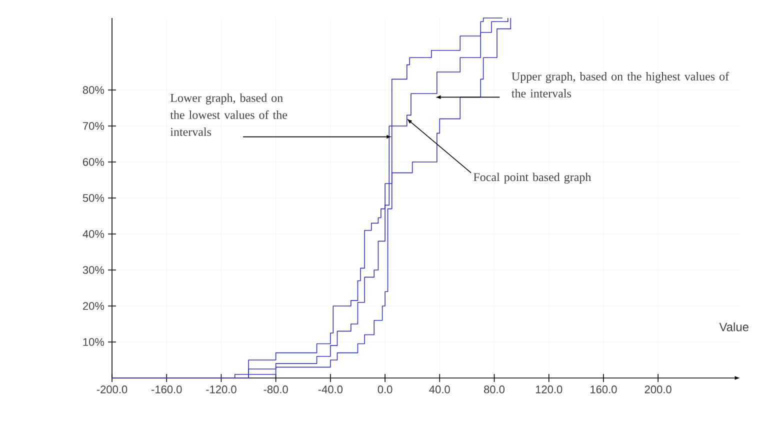 The height and width of the screenshot is (433, 782). What do you see at coordinates (330, 390) in the screenshot?
I see `x-tick-label: -40.0` at bounding box center [330, 390].